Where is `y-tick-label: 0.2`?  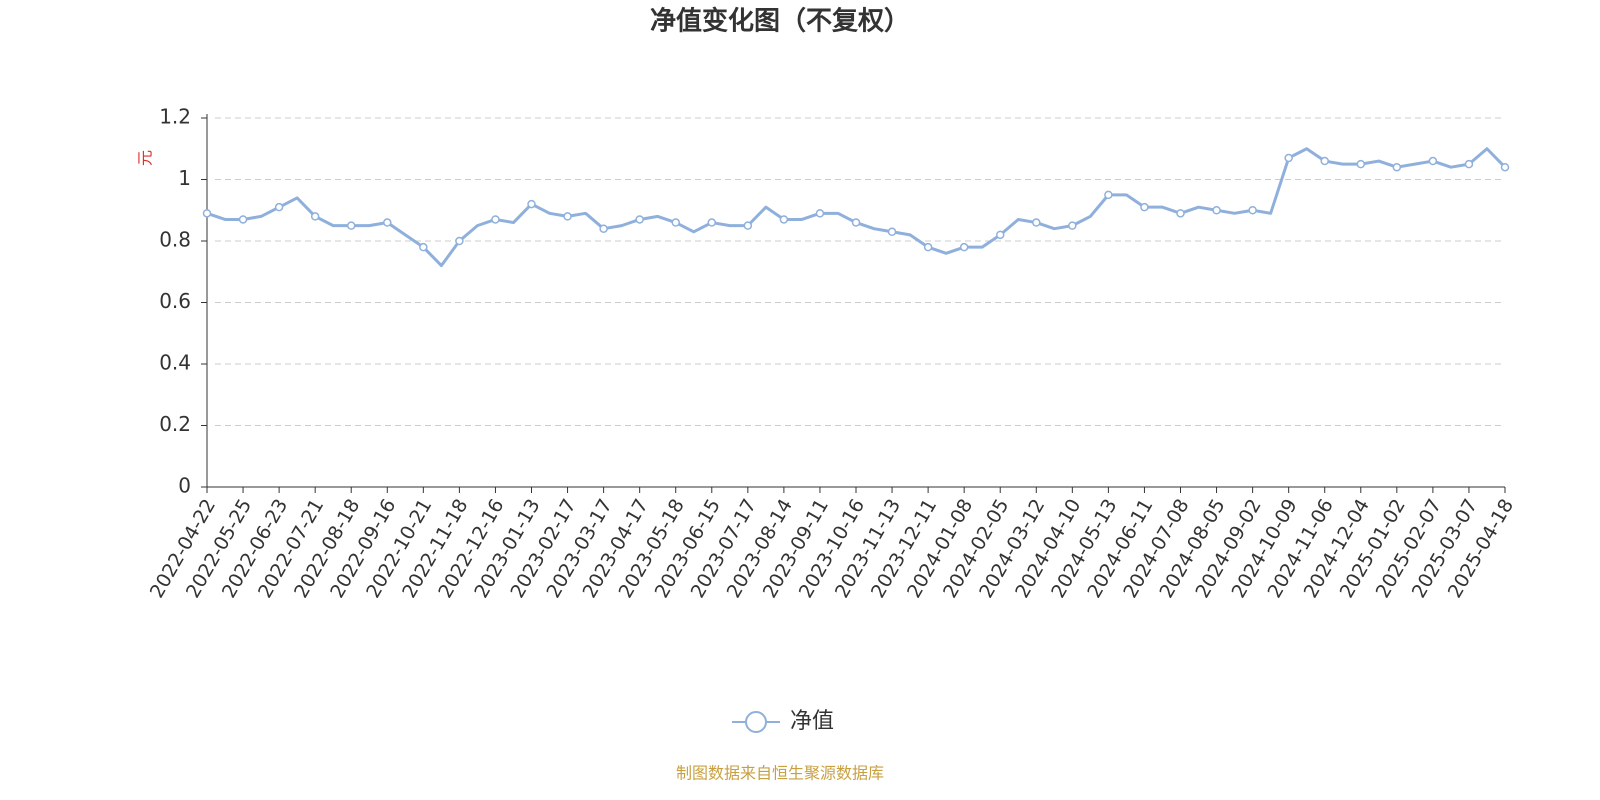
y-tick-label: 0.2 is located at coordinates (175, 424).